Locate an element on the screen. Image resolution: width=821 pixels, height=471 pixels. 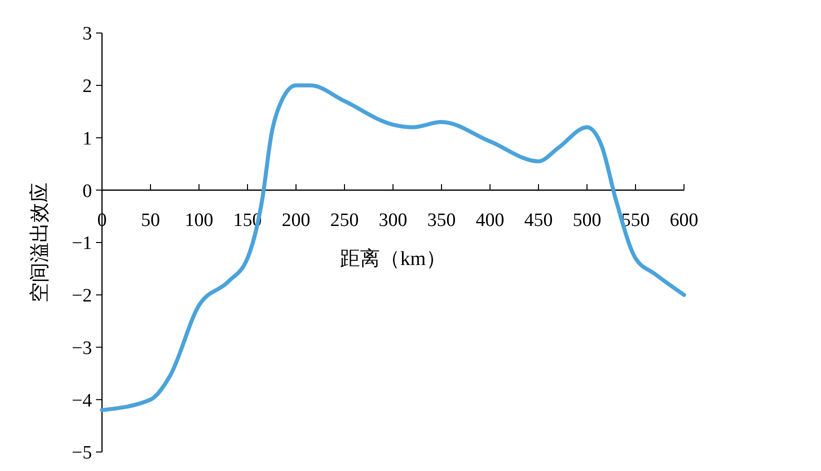
x-tick-label: 450 is located at coordinates (538, 221).